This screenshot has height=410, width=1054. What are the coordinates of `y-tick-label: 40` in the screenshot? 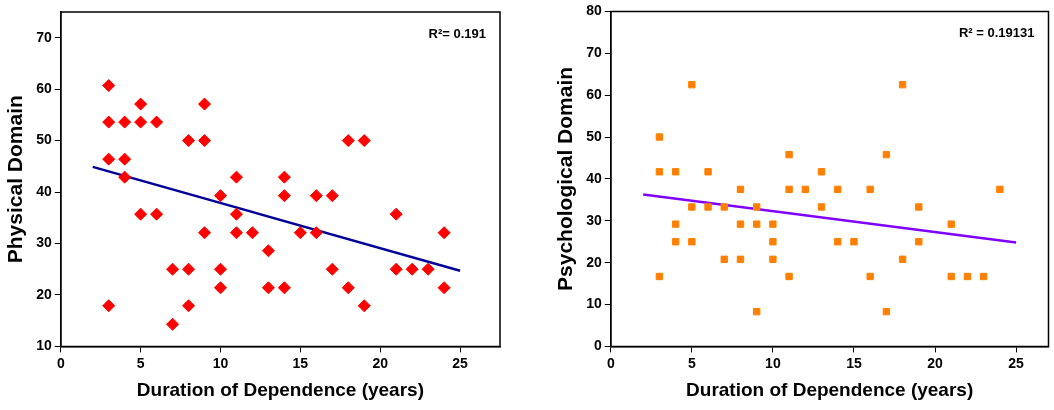 It's located at (594, 177).